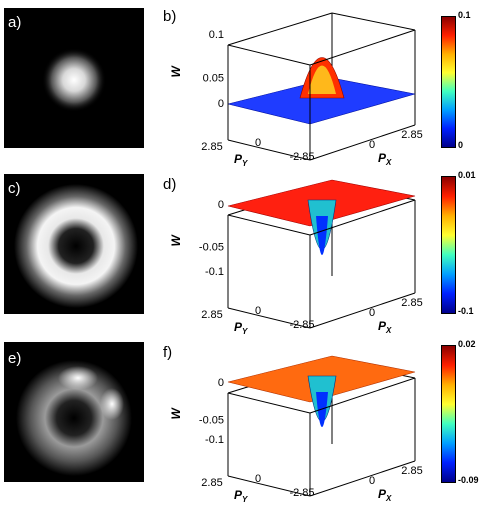 Image resolution: width=485 pixels, height=511 pixels. Describe the element at coordinates (15, 358) in the screenshot. I see `panel-label-e: e)` at that location.